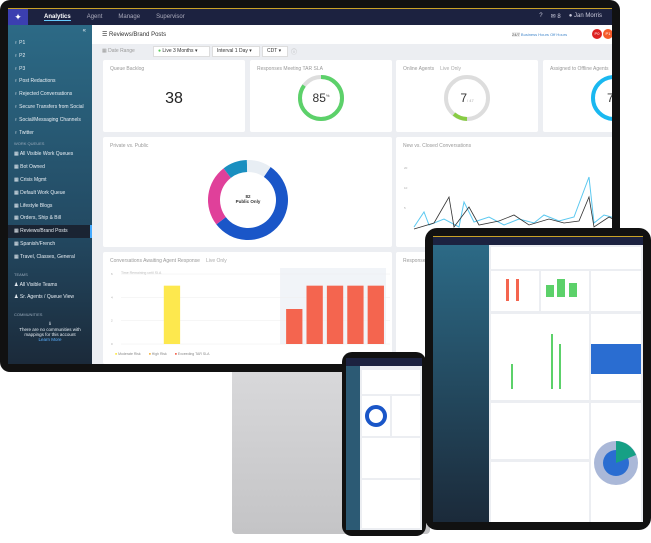  I want to click on queue-backlog-card: Queue Backlog 38, so click(174, 96).